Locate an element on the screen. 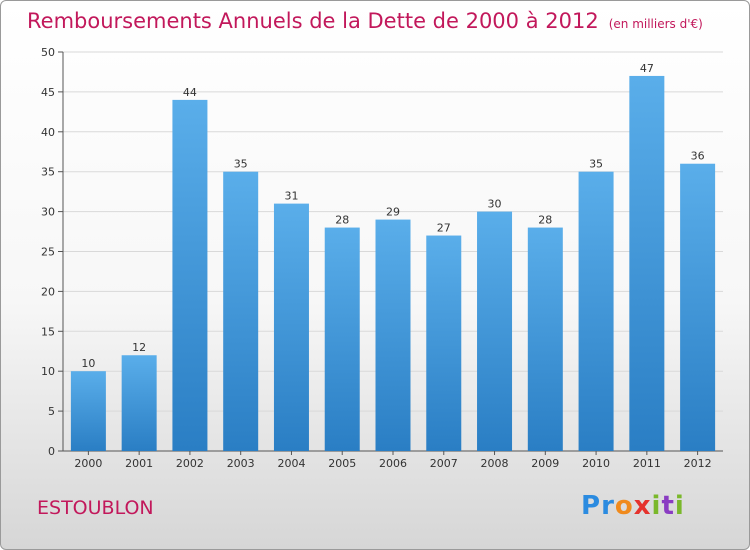  bar-value-label: 47 is located at coordinates (647, 68).